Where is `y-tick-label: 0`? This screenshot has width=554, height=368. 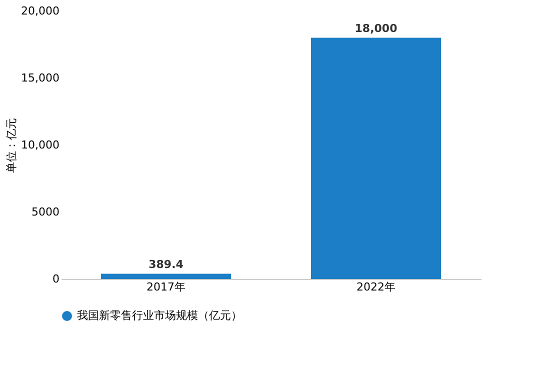
y-tick-label: 0 is located at coordinates (56, 279).